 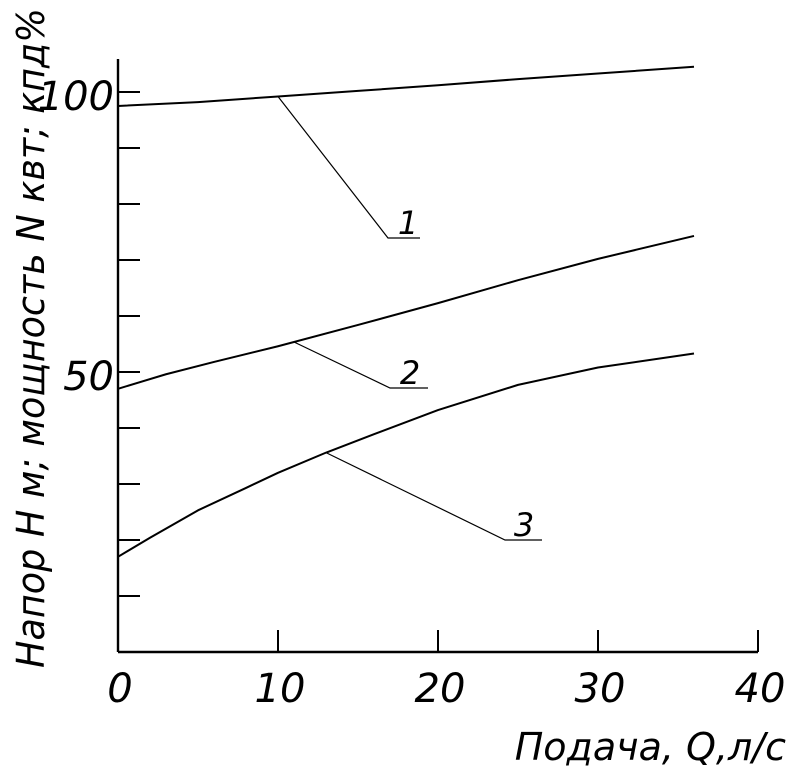 What do you see at coordinates (88, 377) in the screenshot?
I see `y-tick-label-50: 50` at bounding box center [88, 377].